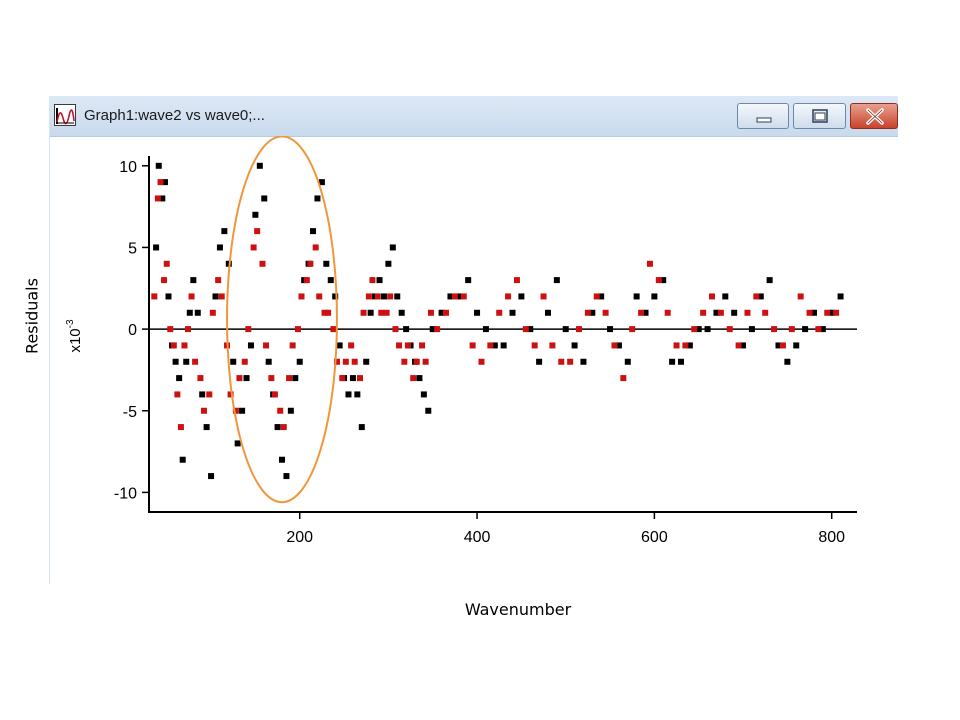 The width and height of the screenshot is (960, 720). What do you see at coordinates (65, 115) in the screenshot?
I see `graph-icon` at bounding box center [65, 115].